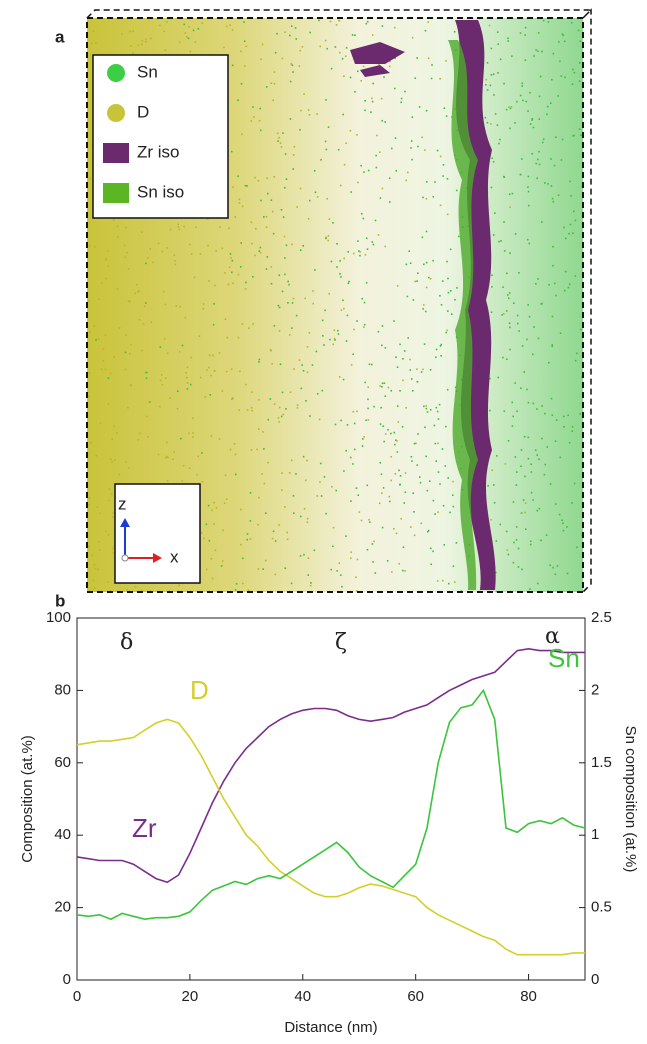  I want to click on axes-box, so click(157, 533).